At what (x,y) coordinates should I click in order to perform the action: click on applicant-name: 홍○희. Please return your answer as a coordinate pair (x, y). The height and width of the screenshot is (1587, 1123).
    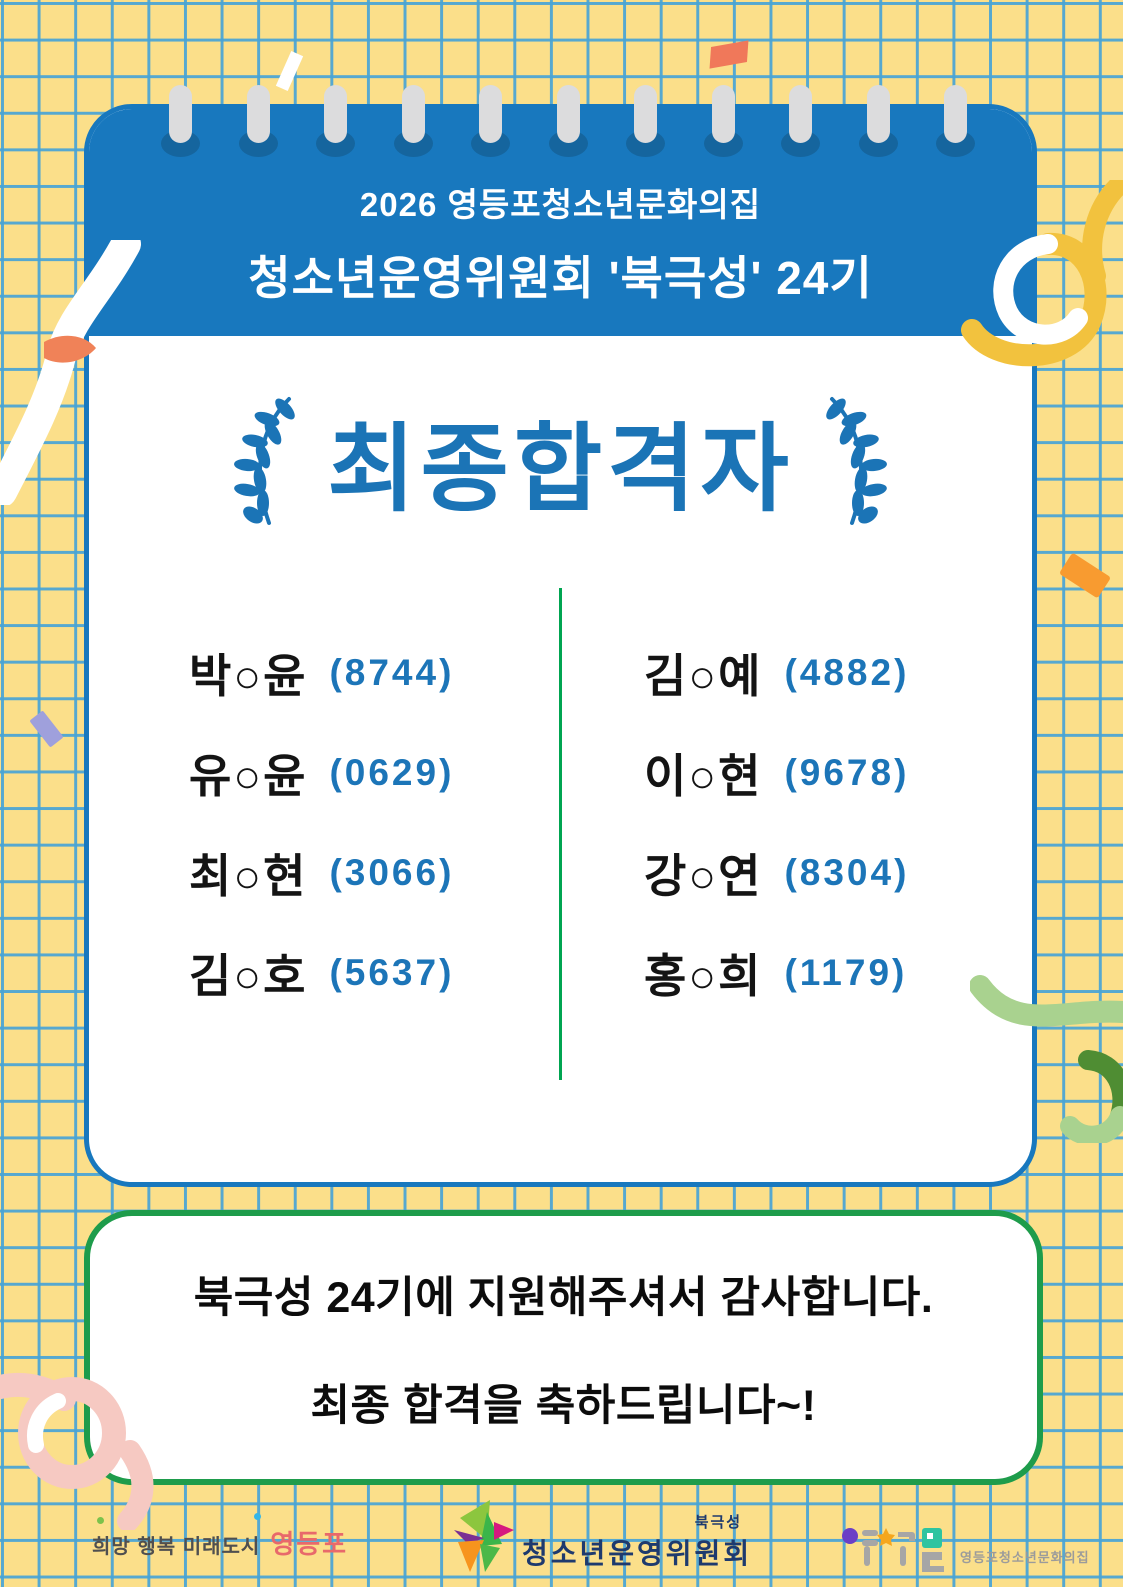
    Looking at the image, I should click on (703, 976).